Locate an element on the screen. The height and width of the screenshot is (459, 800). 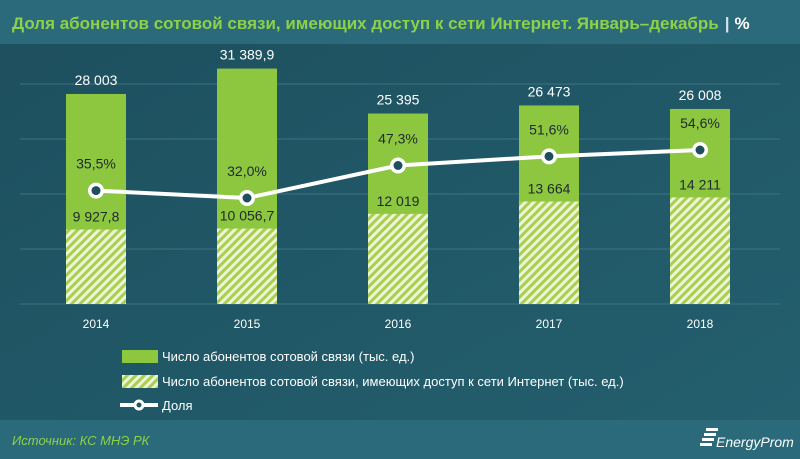
bar-internet-2015 is located at coordinates (247, 266).